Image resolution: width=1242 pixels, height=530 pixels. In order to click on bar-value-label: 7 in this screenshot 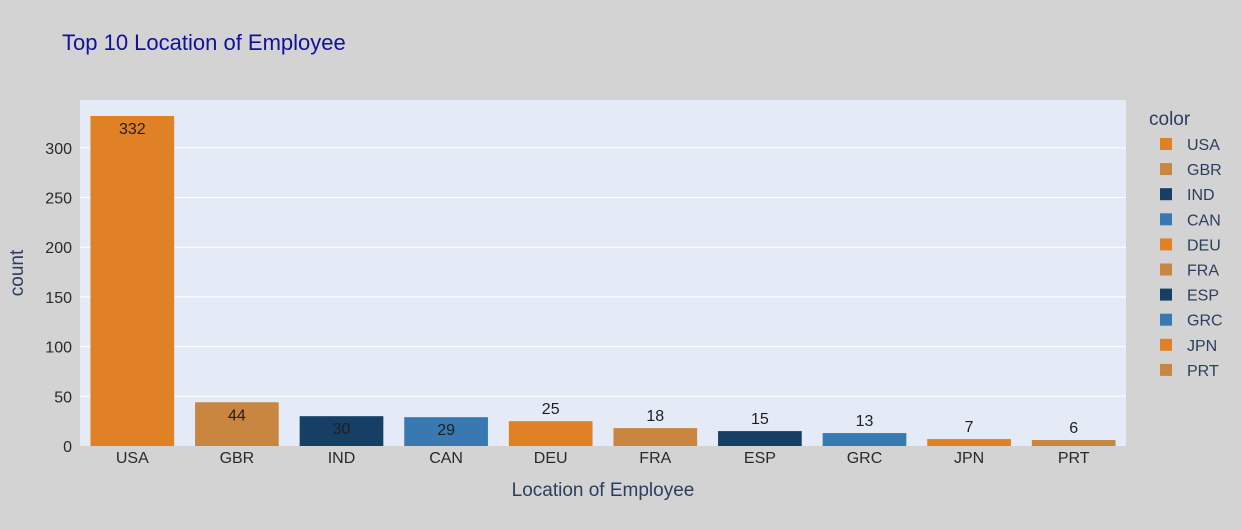, I will do `click(969, 427)`.